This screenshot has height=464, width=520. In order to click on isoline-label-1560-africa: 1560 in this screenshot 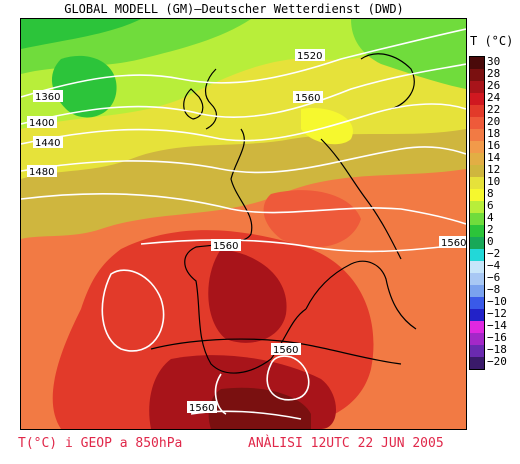, I will do `click(285, 350)`.